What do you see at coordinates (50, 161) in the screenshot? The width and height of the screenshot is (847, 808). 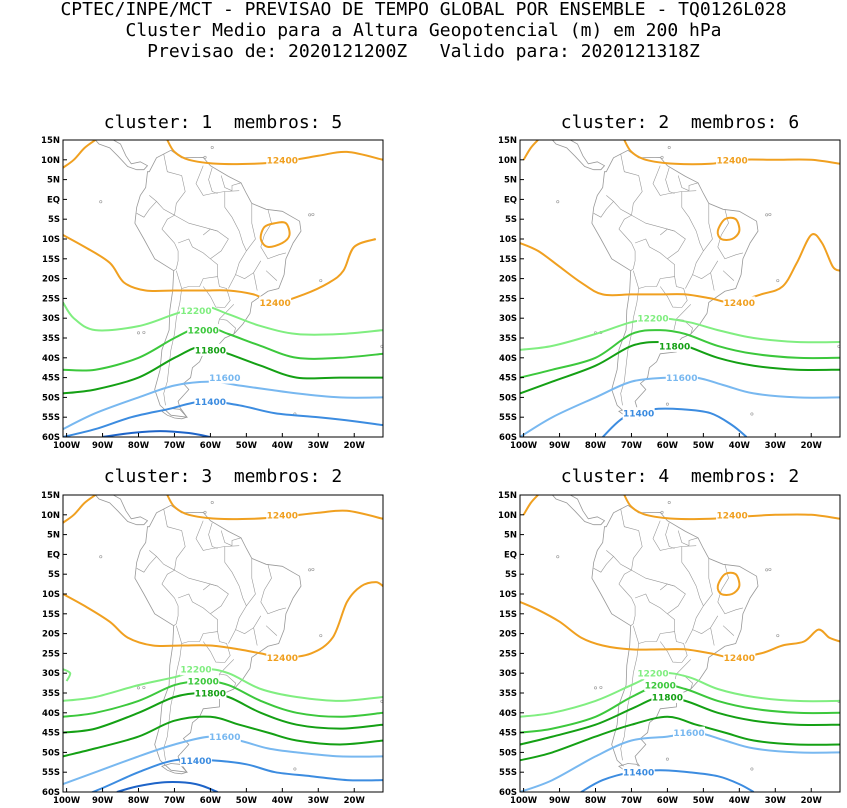 I see `lat-label: 10N` at bounding box center [50, 161].